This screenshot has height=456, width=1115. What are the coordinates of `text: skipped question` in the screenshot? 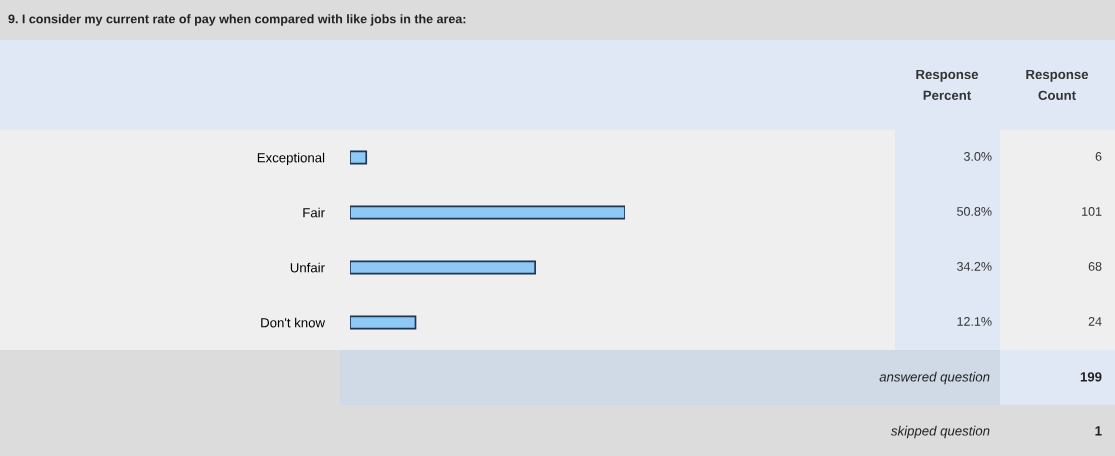 It's located at (940, 432).